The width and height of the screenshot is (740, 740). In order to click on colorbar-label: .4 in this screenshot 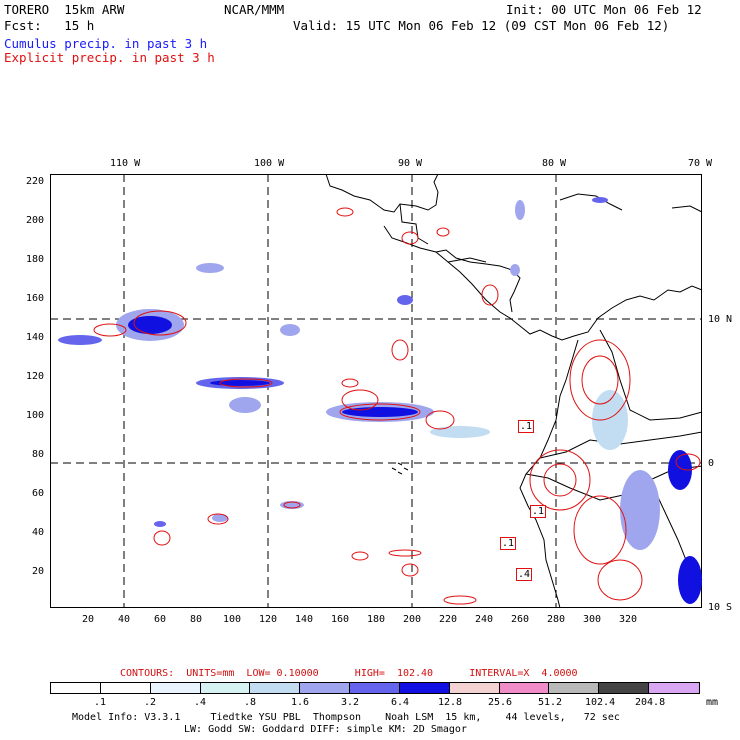, I will do `click(200, 702)`.